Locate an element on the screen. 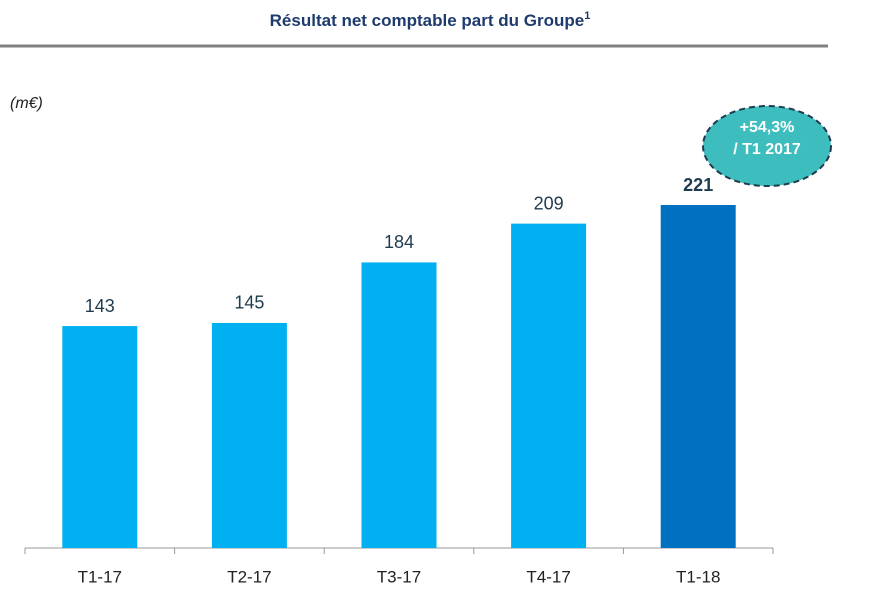 The height and width of the screenshot is (590, 873). annotation-line: / T1 2017 is located at coordinates (767, 149).